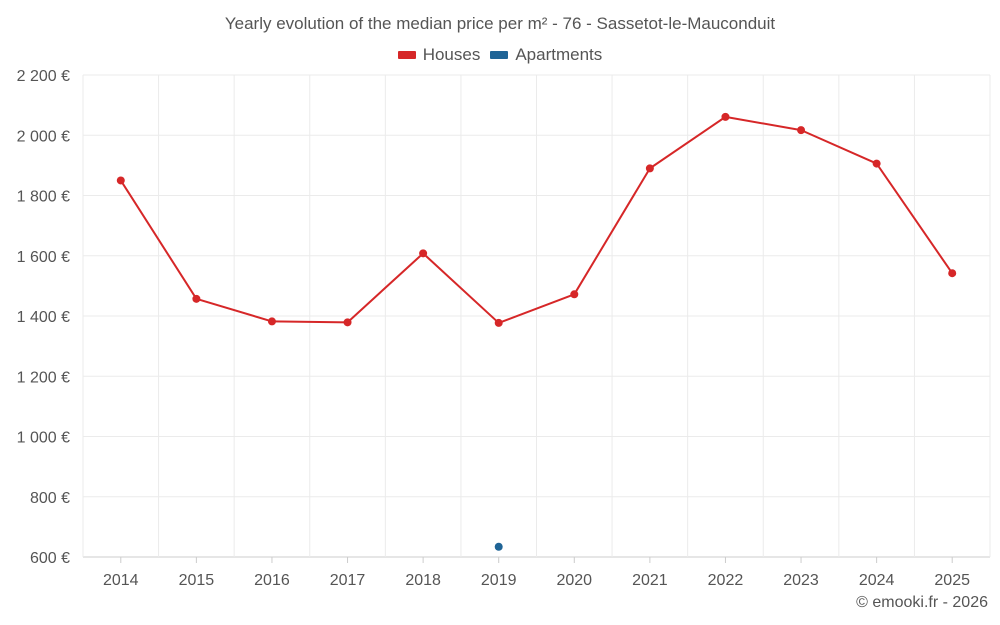 This screenshot has width=1000, height=625. What do you see at coordinates (50, 498) in the screenshot?
I see `y-tick-label: 800 €` at bounding box center [50, 498].